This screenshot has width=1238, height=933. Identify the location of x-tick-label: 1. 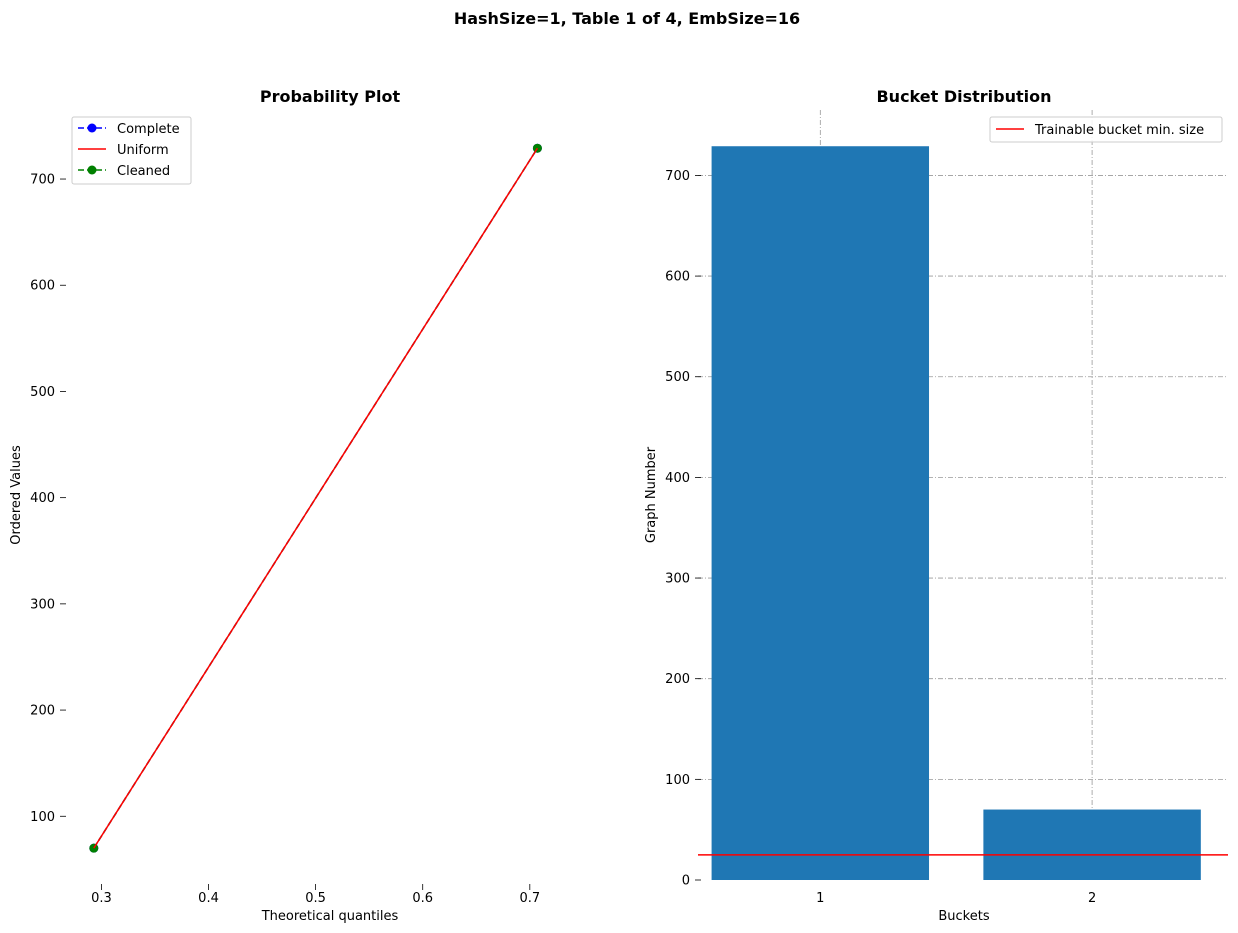
(820, 898).